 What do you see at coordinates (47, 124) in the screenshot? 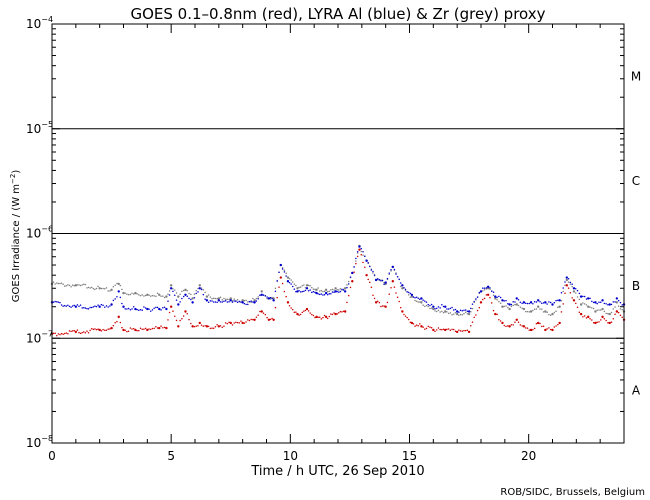
I see `y-tick-exp-3: −5` at bounding box center [47, 124].